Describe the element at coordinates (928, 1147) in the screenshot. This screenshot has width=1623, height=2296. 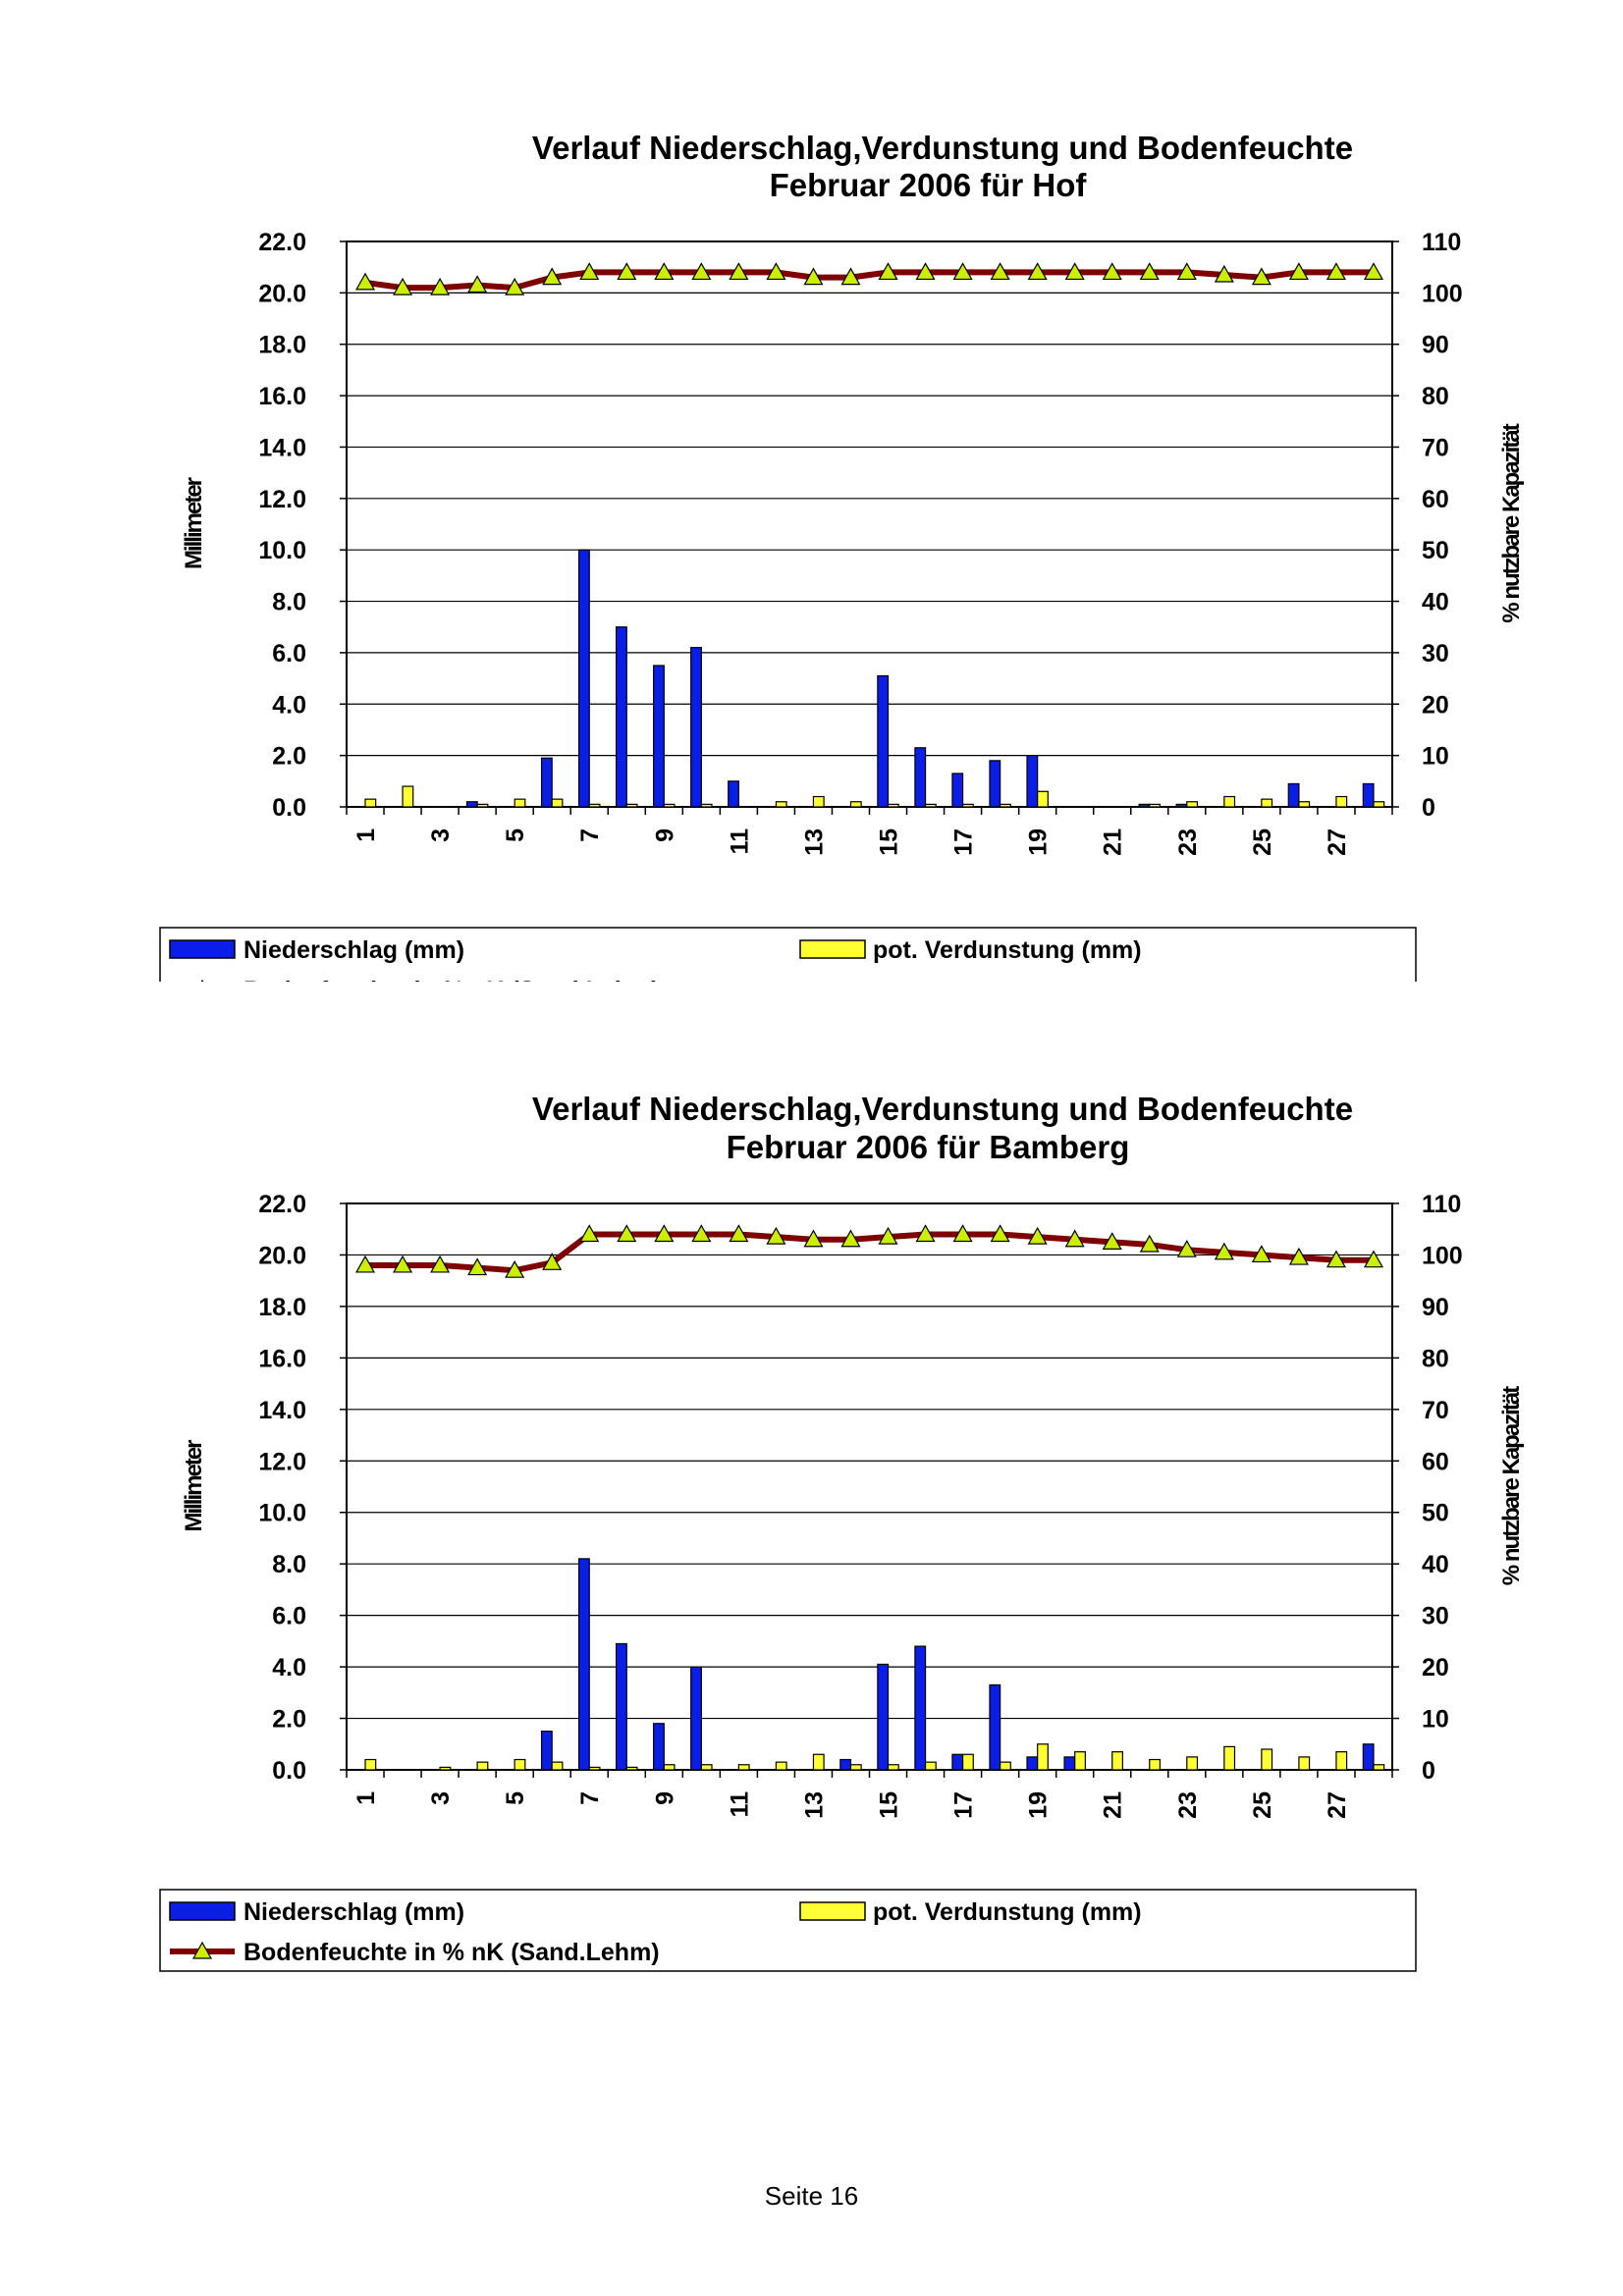
I see `bamberg-chart-subtitle: Februar 2006 für Bamberg` at that location.